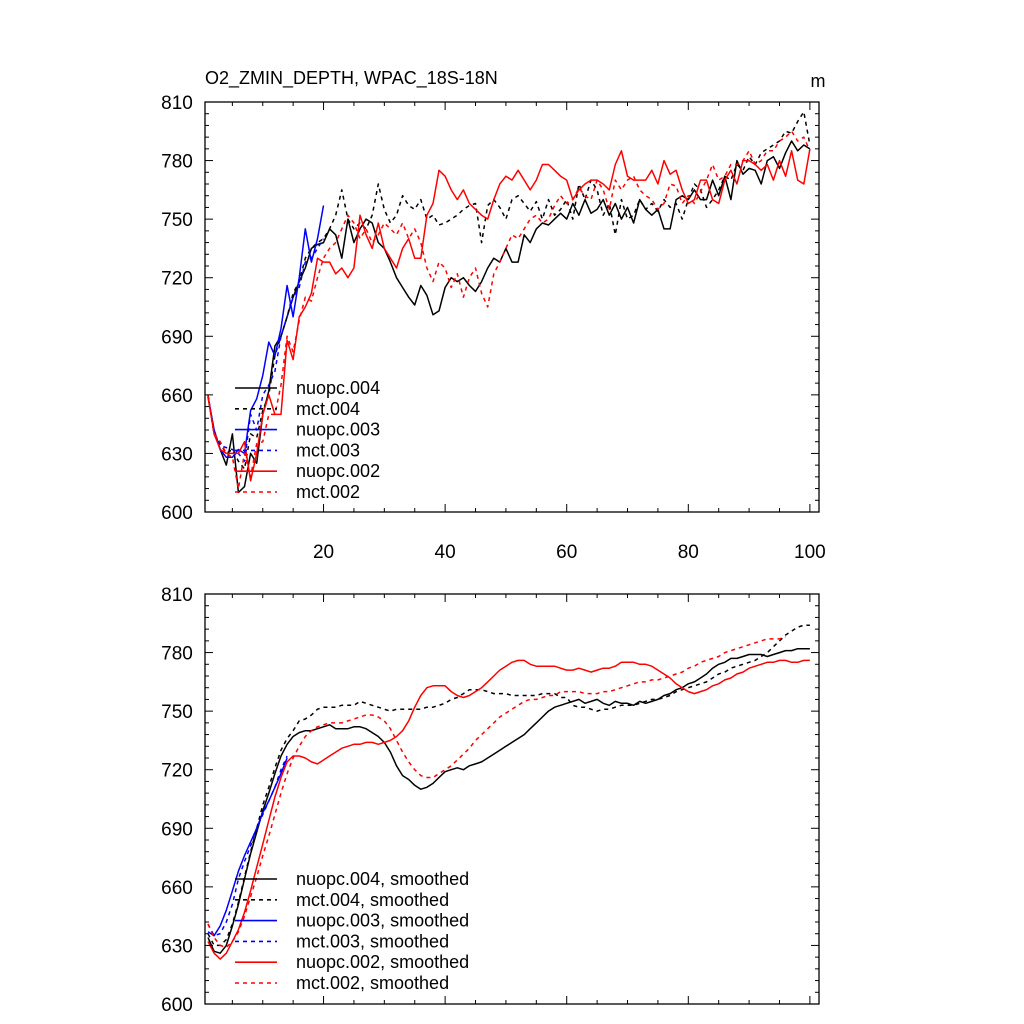 This screenshot has width=1024, height=1024. What do you see at coordinates (328, 492) in the screenshot?
I see `legend-label-mct-002: mct.002` at bounding box center [328, 492].